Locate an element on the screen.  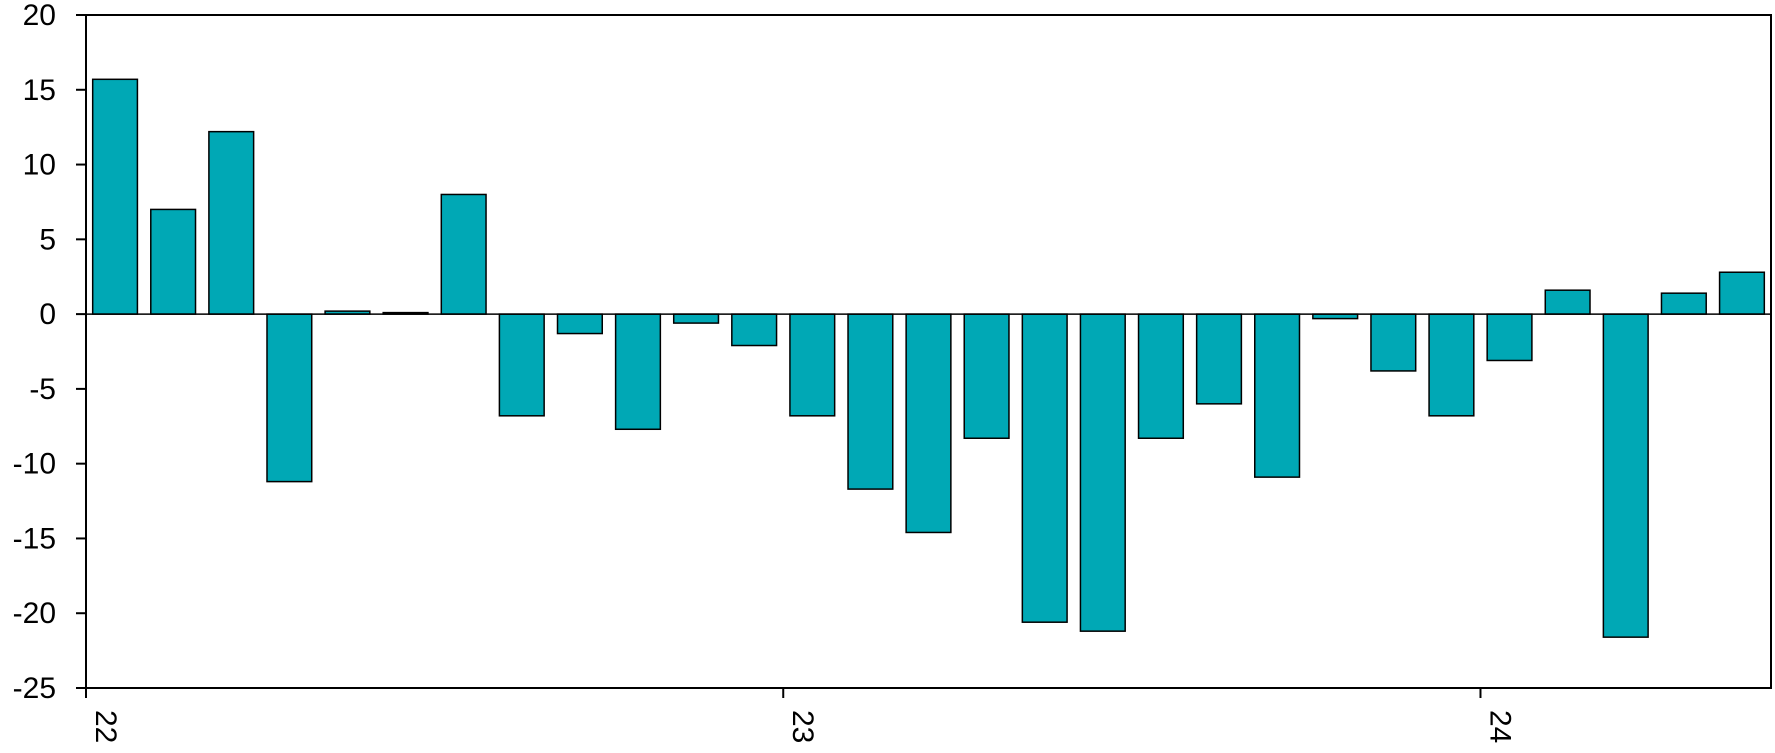
y-tick-label: -5 is located at coordinates (42, 389).